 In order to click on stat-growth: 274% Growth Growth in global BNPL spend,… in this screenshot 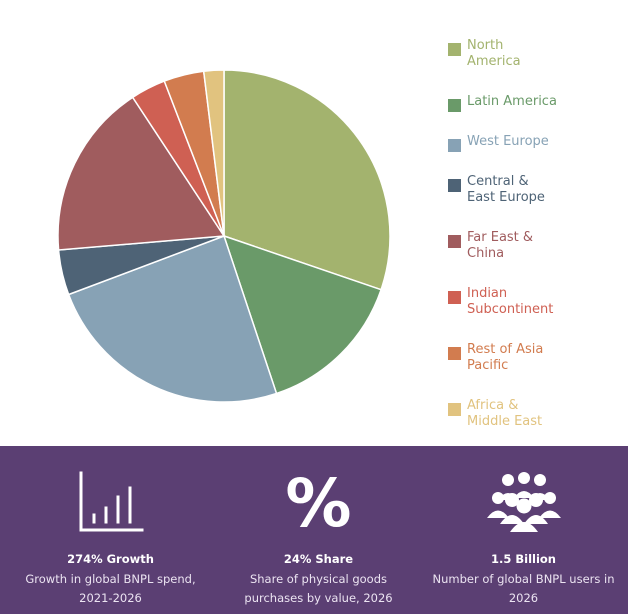, I will do `click(110, 530)`.